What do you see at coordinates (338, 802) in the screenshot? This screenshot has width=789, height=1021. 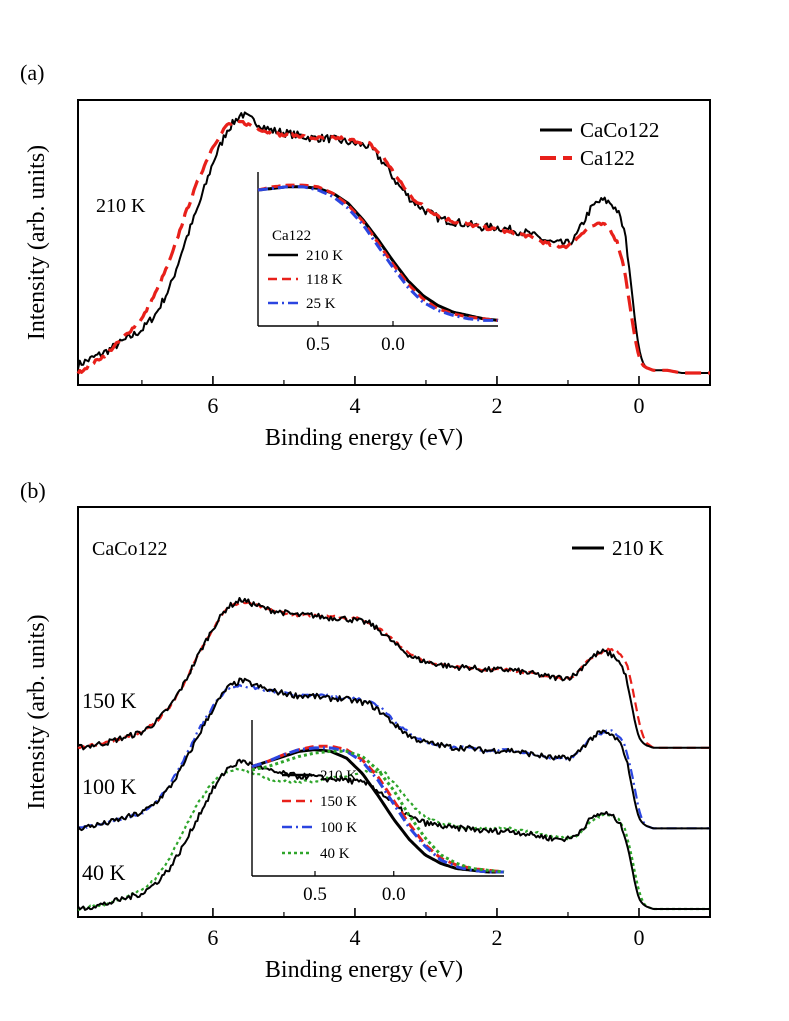 I see `inset-legend-label: 150 K` at bounding box center [338, 802].